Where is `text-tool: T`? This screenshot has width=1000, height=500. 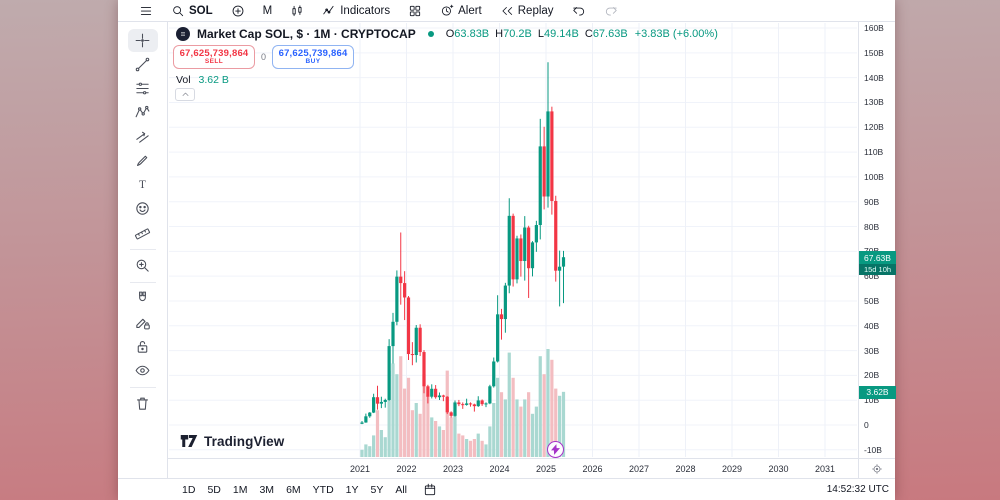
text-tool: T is located at coordinates (143, 184).